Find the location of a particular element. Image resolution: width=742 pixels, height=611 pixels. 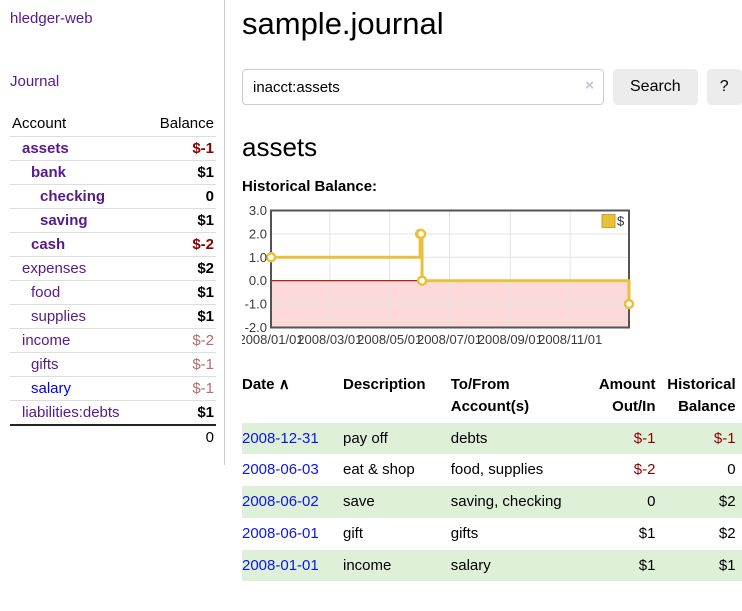

account-row: food $1 is located at coordinates (113, 292).